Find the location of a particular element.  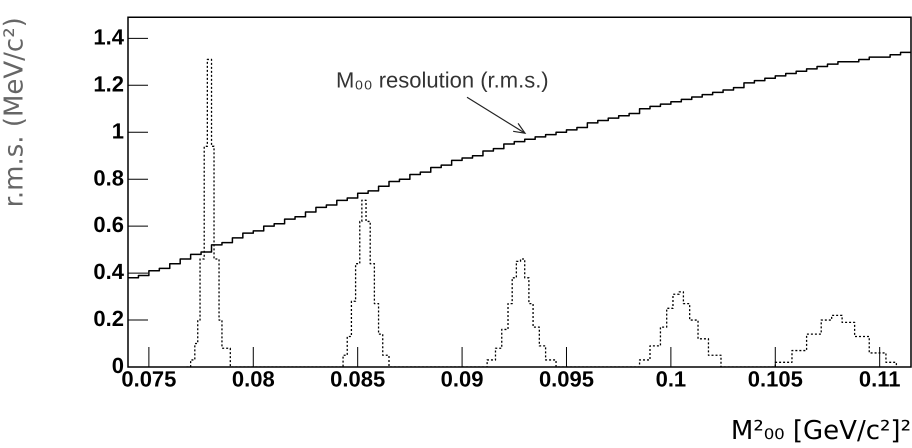

y-tick-label: 1.4 is located at coordinates (109, 37).